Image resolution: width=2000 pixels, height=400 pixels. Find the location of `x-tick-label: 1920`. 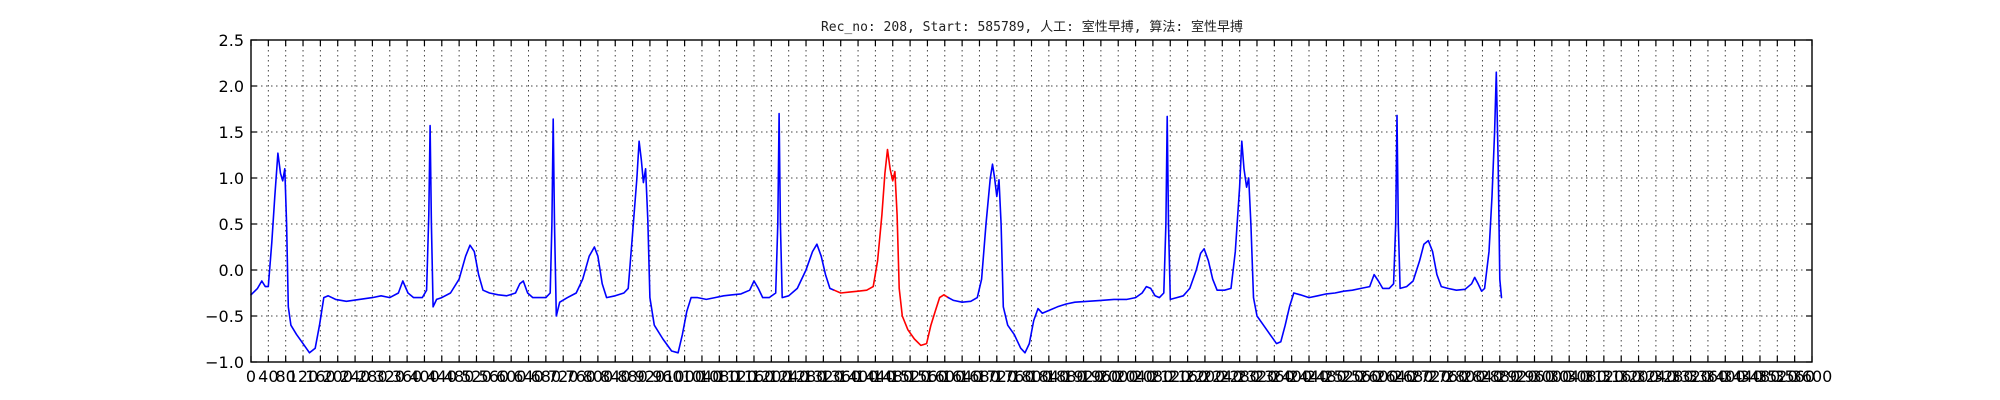

x-tick-label: 1920 is located at coordinates (1083, 376).